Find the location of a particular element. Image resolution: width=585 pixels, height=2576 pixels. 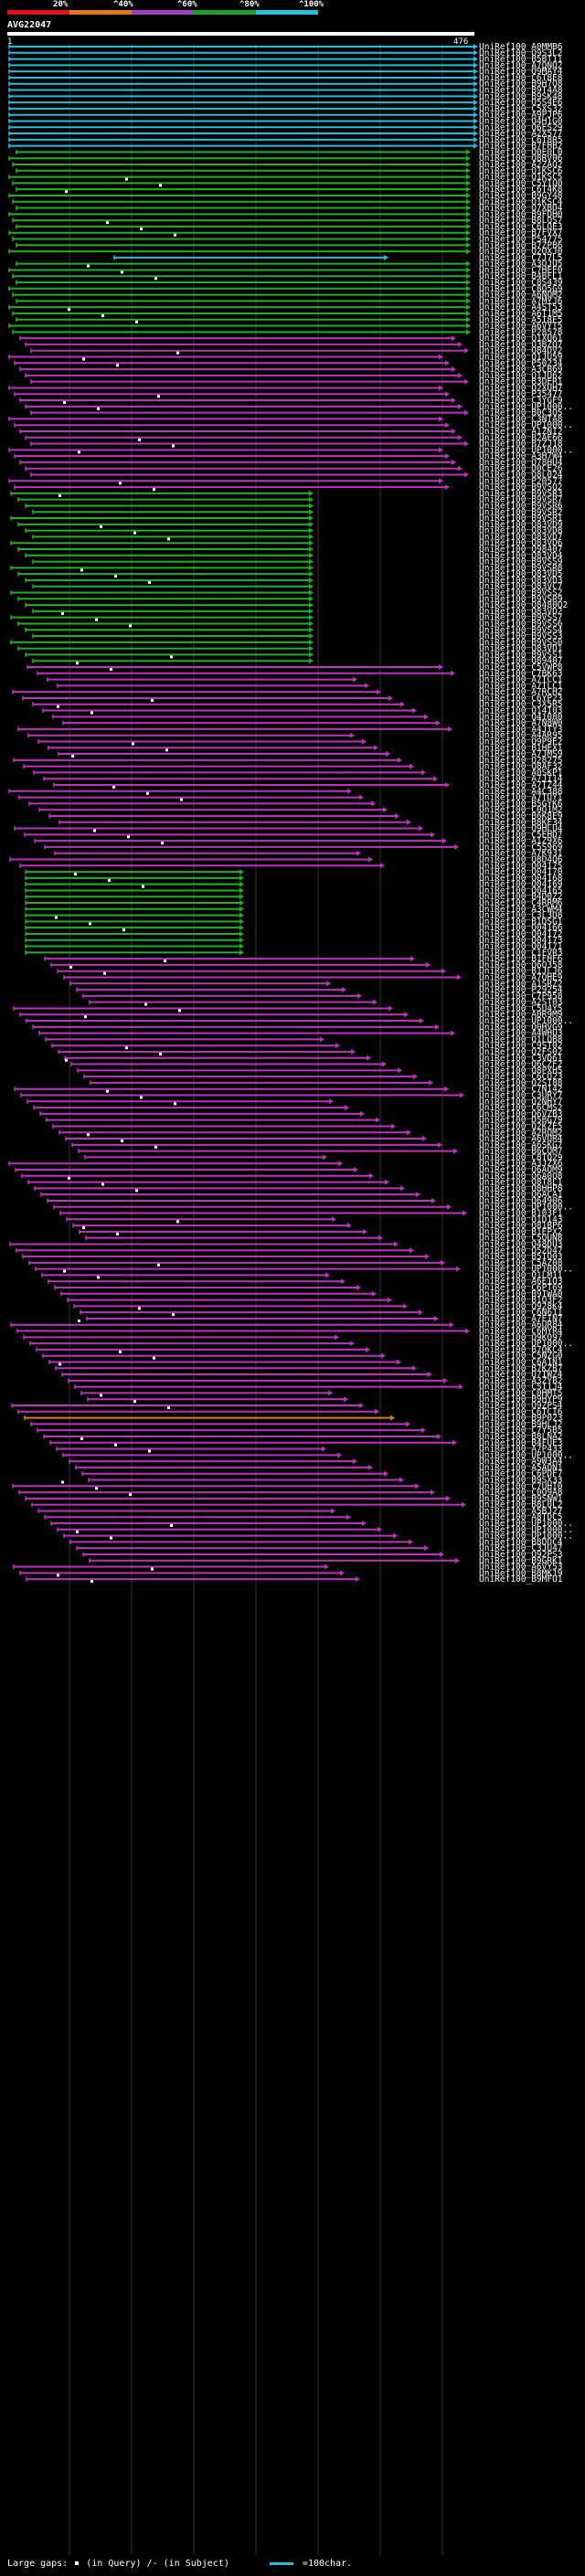

hit-label: UniRef100_B9VSS4 is located at coordinates (521, 630).